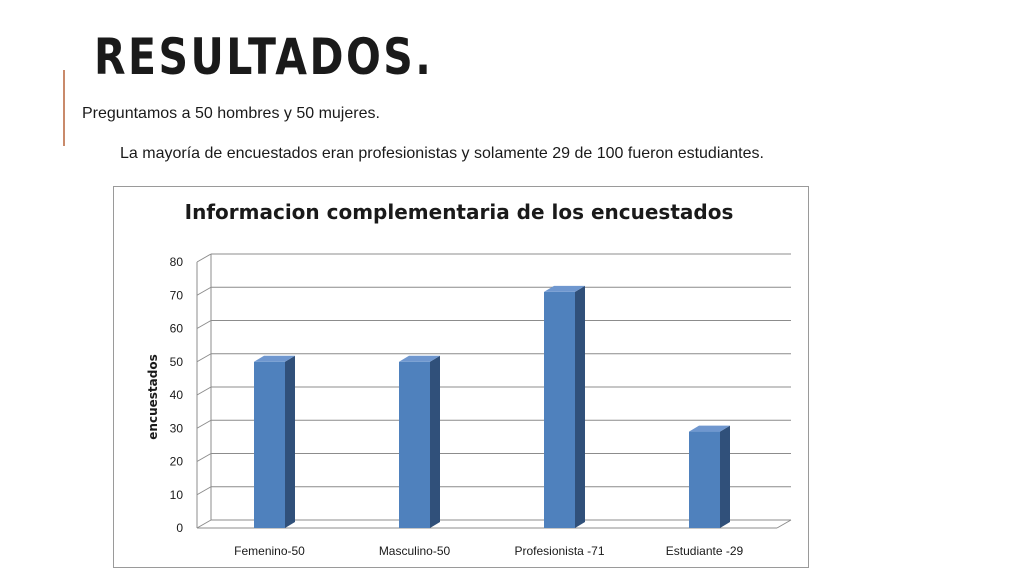 This screenshot has height=576, width=1024. What do you see at coordinates (177, 262) in the screenshot?
I see `y-tick-label: 80` at bounding box center [177, 262].